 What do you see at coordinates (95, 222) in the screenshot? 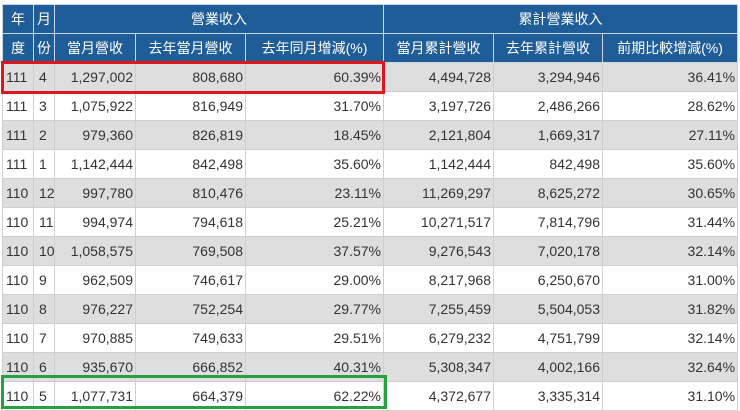
I see `cell-monthly-revenue: 994,974` at bounding box center [95, 222].